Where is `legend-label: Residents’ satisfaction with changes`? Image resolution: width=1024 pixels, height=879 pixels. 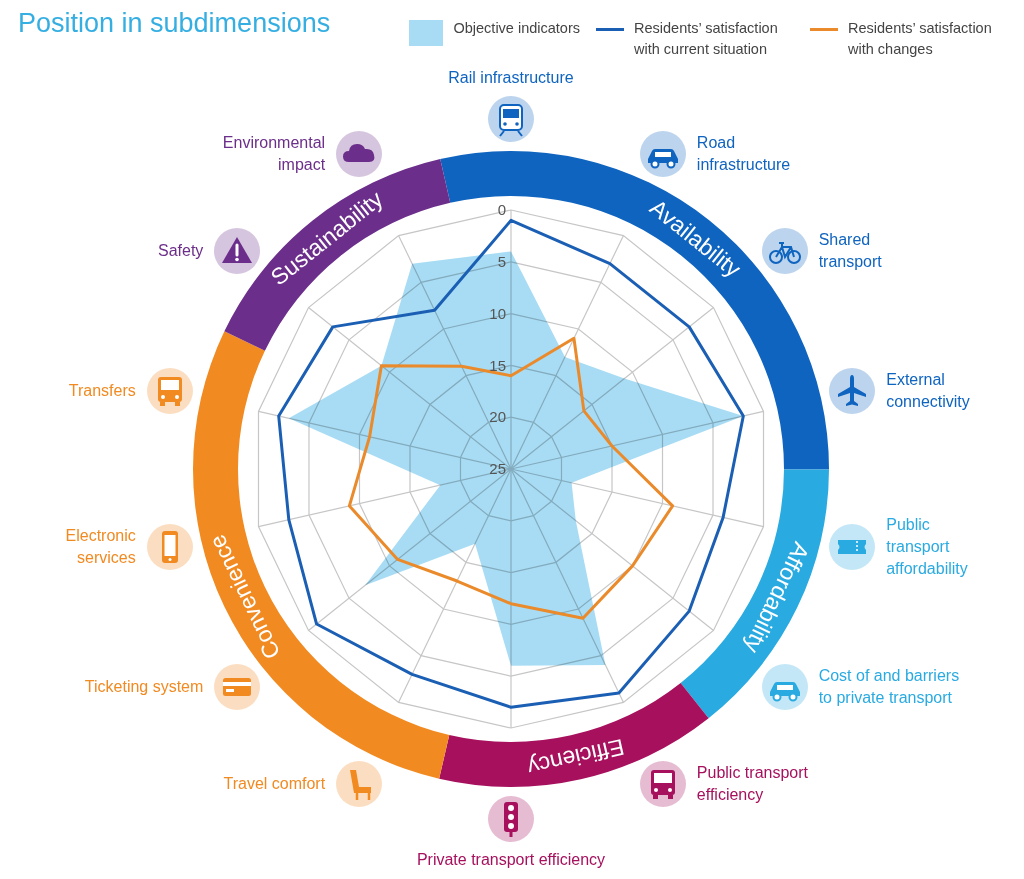 legend-label: Residents’ satisfaction with changes is located at coordinates (920, 39).